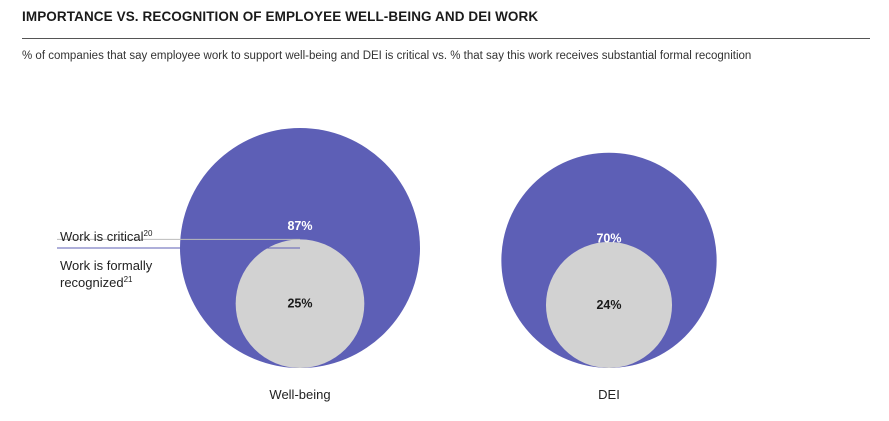  Describe the element at coordinates (299, 394) in the screenshot. I see `category-label-1: Well-being` at that location.